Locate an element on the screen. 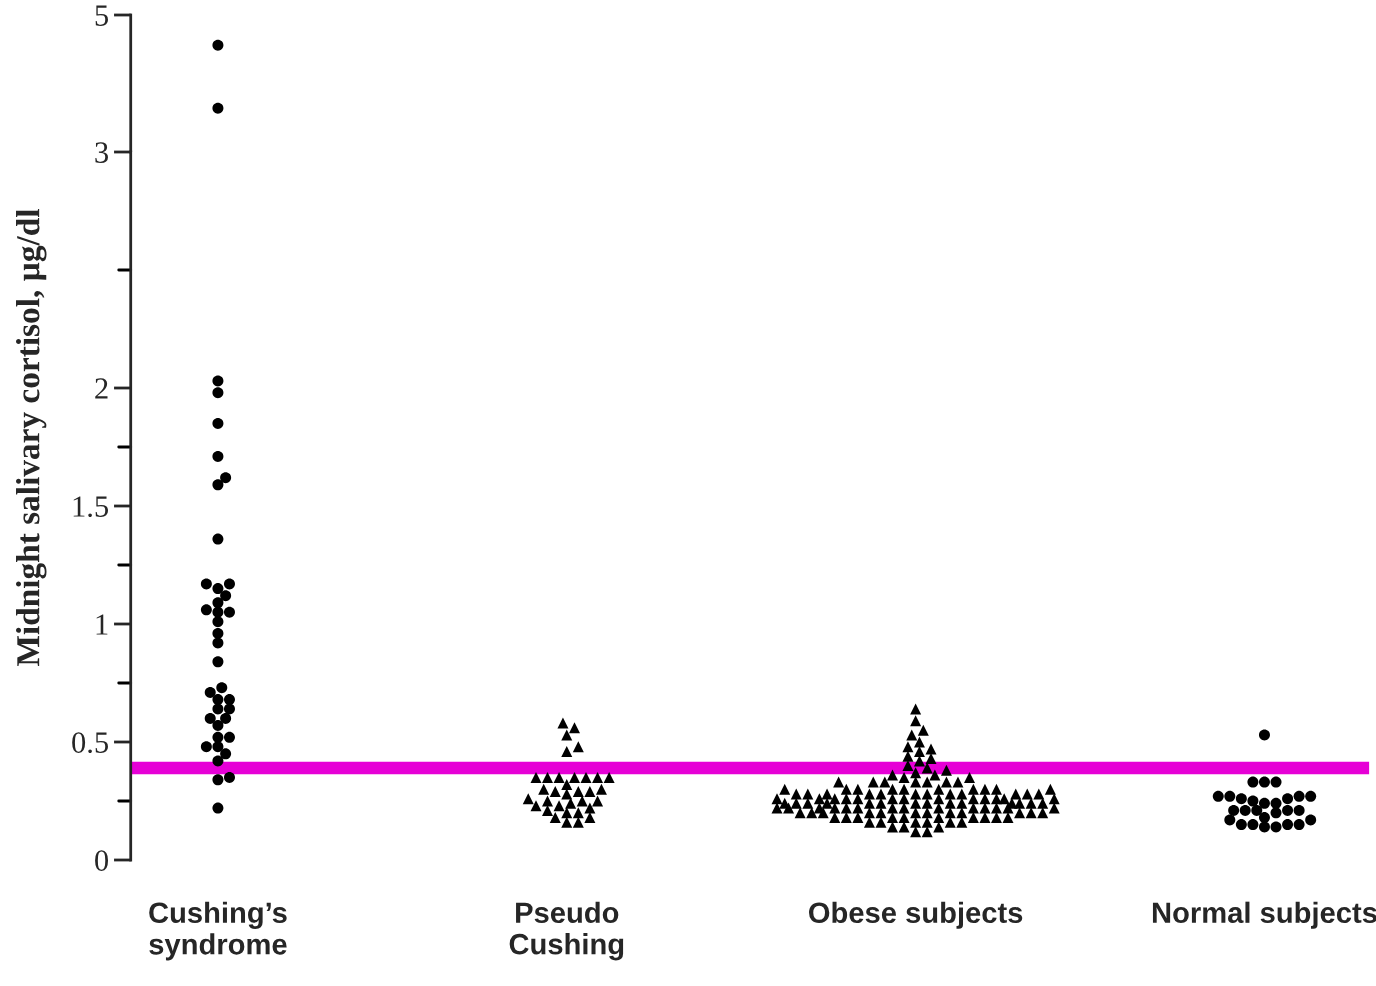 This screenshot has width=1376, height=986. y-tick-label: 0.5 is located at coordinates (90, 743).